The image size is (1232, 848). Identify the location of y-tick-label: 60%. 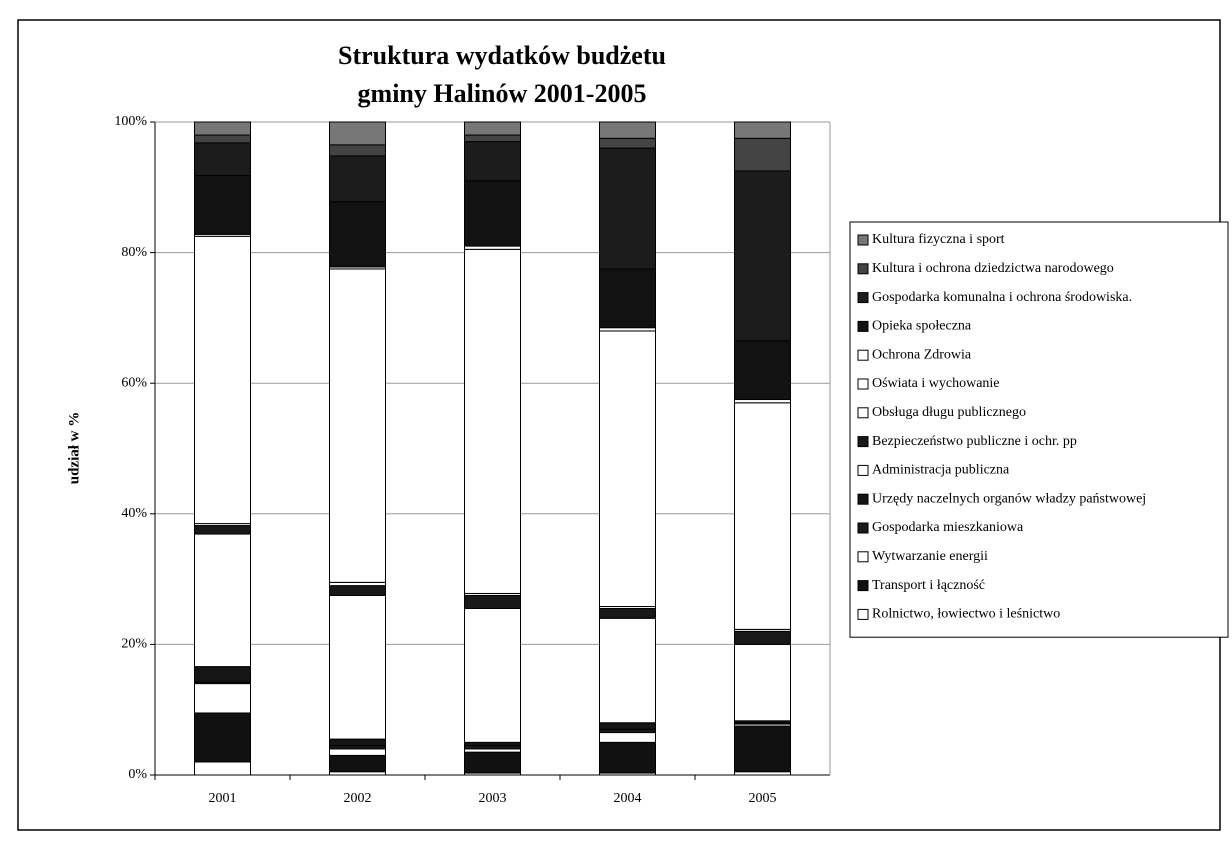
(134, 382).